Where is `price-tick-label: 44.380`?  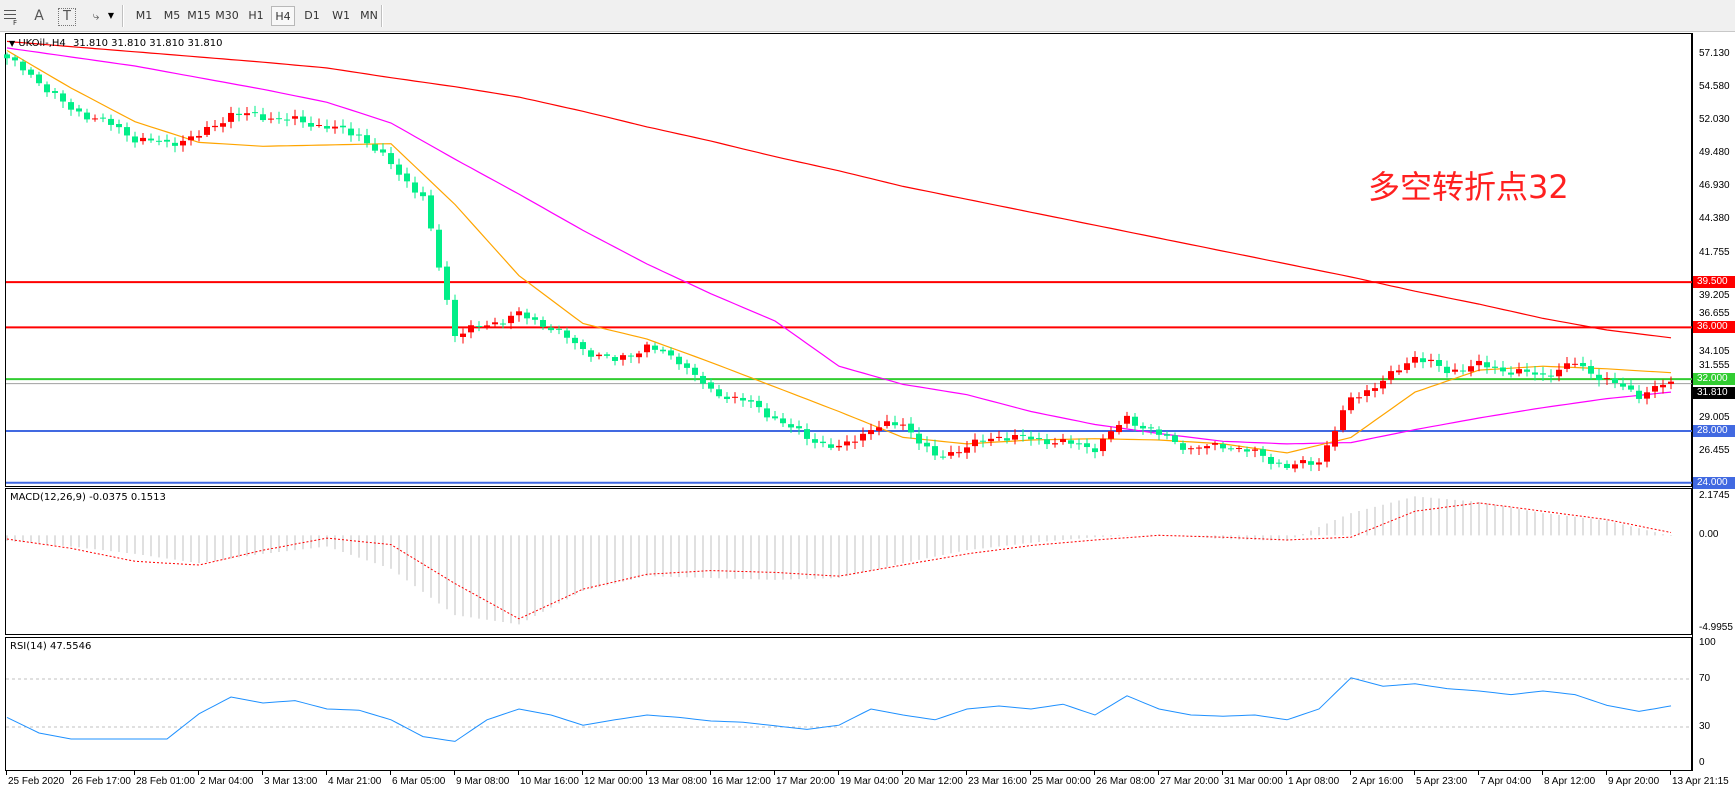
price-tick-label: 44.380 is located at coordinates (1714, 218).